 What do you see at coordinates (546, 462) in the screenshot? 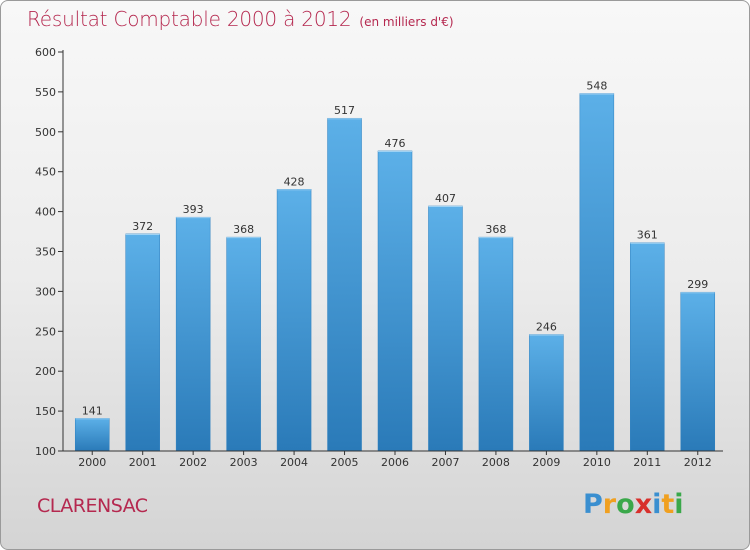
I see `x-tick-label-2009: 2009` at bounding box center [546, 462].